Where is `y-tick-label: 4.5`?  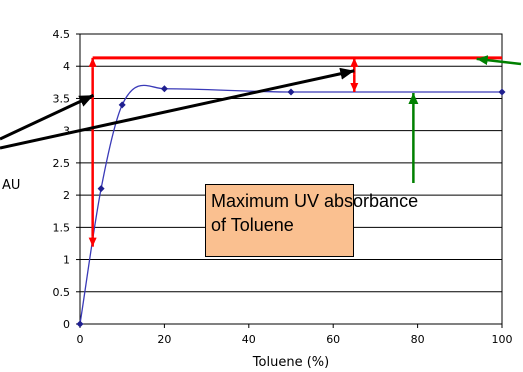
y-tick-label: 4.5 is located at coordinates (62, 34).